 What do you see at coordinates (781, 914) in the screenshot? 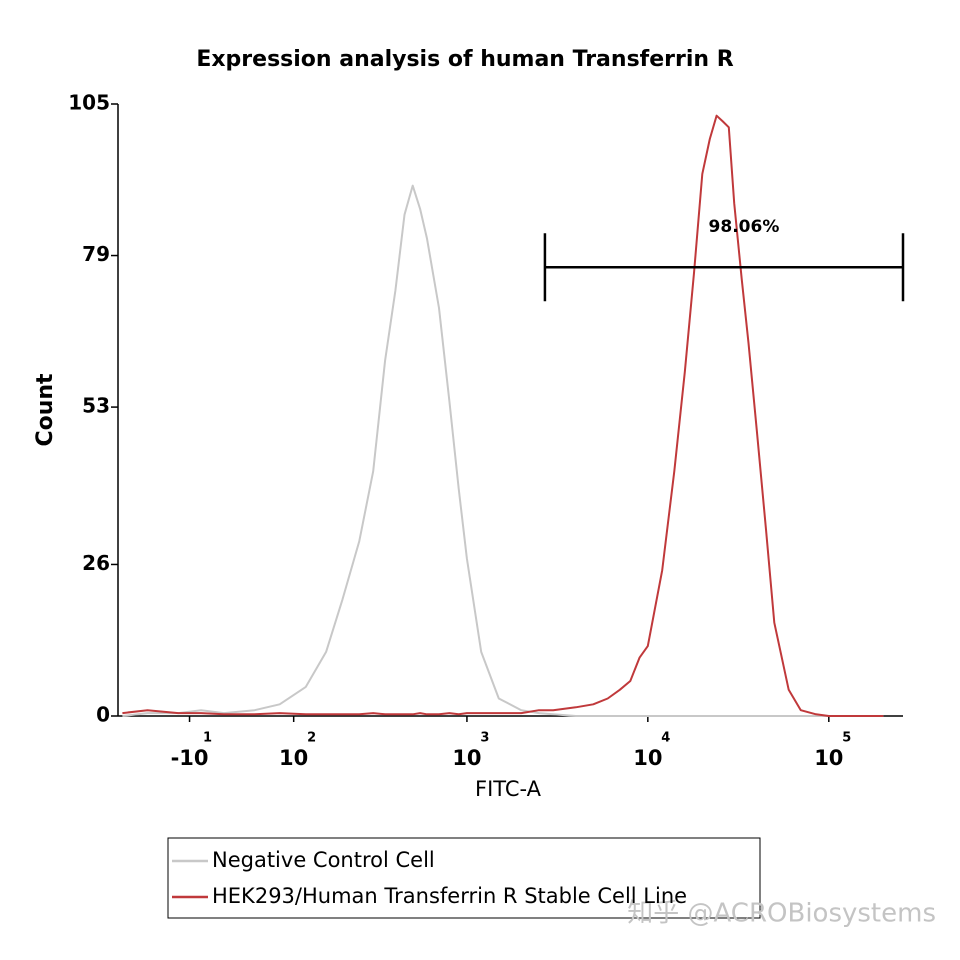
I see `watermark: 知乎 @ACROBiosystems` at bounding box center [781, 914].